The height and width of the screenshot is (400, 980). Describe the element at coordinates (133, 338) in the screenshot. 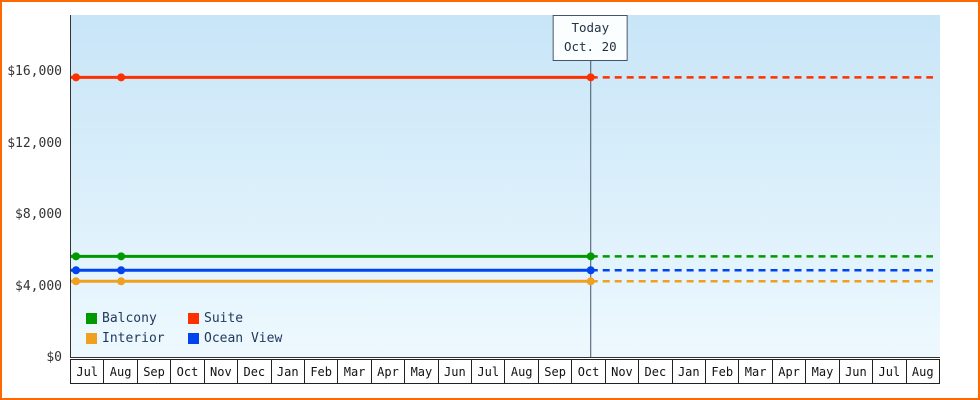

I see `legend-label: Interior` at that location.